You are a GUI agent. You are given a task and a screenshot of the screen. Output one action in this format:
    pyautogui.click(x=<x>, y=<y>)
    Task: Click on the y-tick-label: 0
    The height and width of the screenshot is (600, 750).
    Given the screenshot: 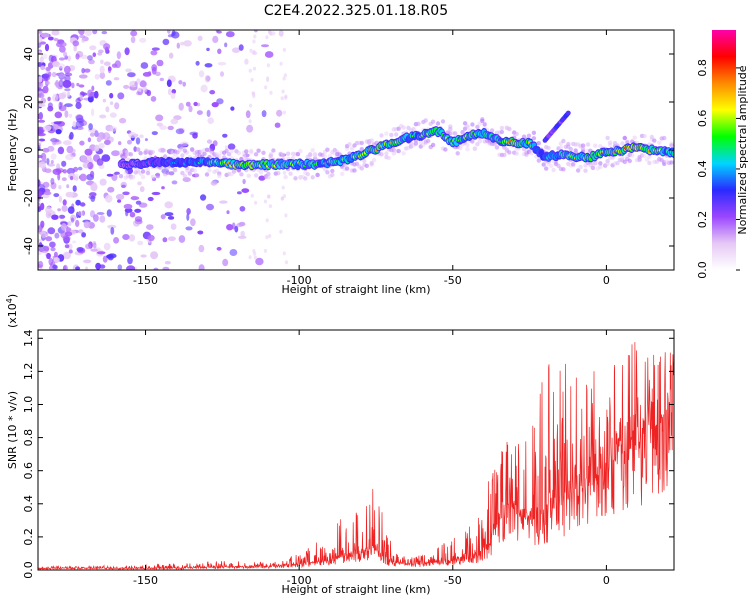 What is the action you would take?
    pyautogui.click(x=28, y=150)
    